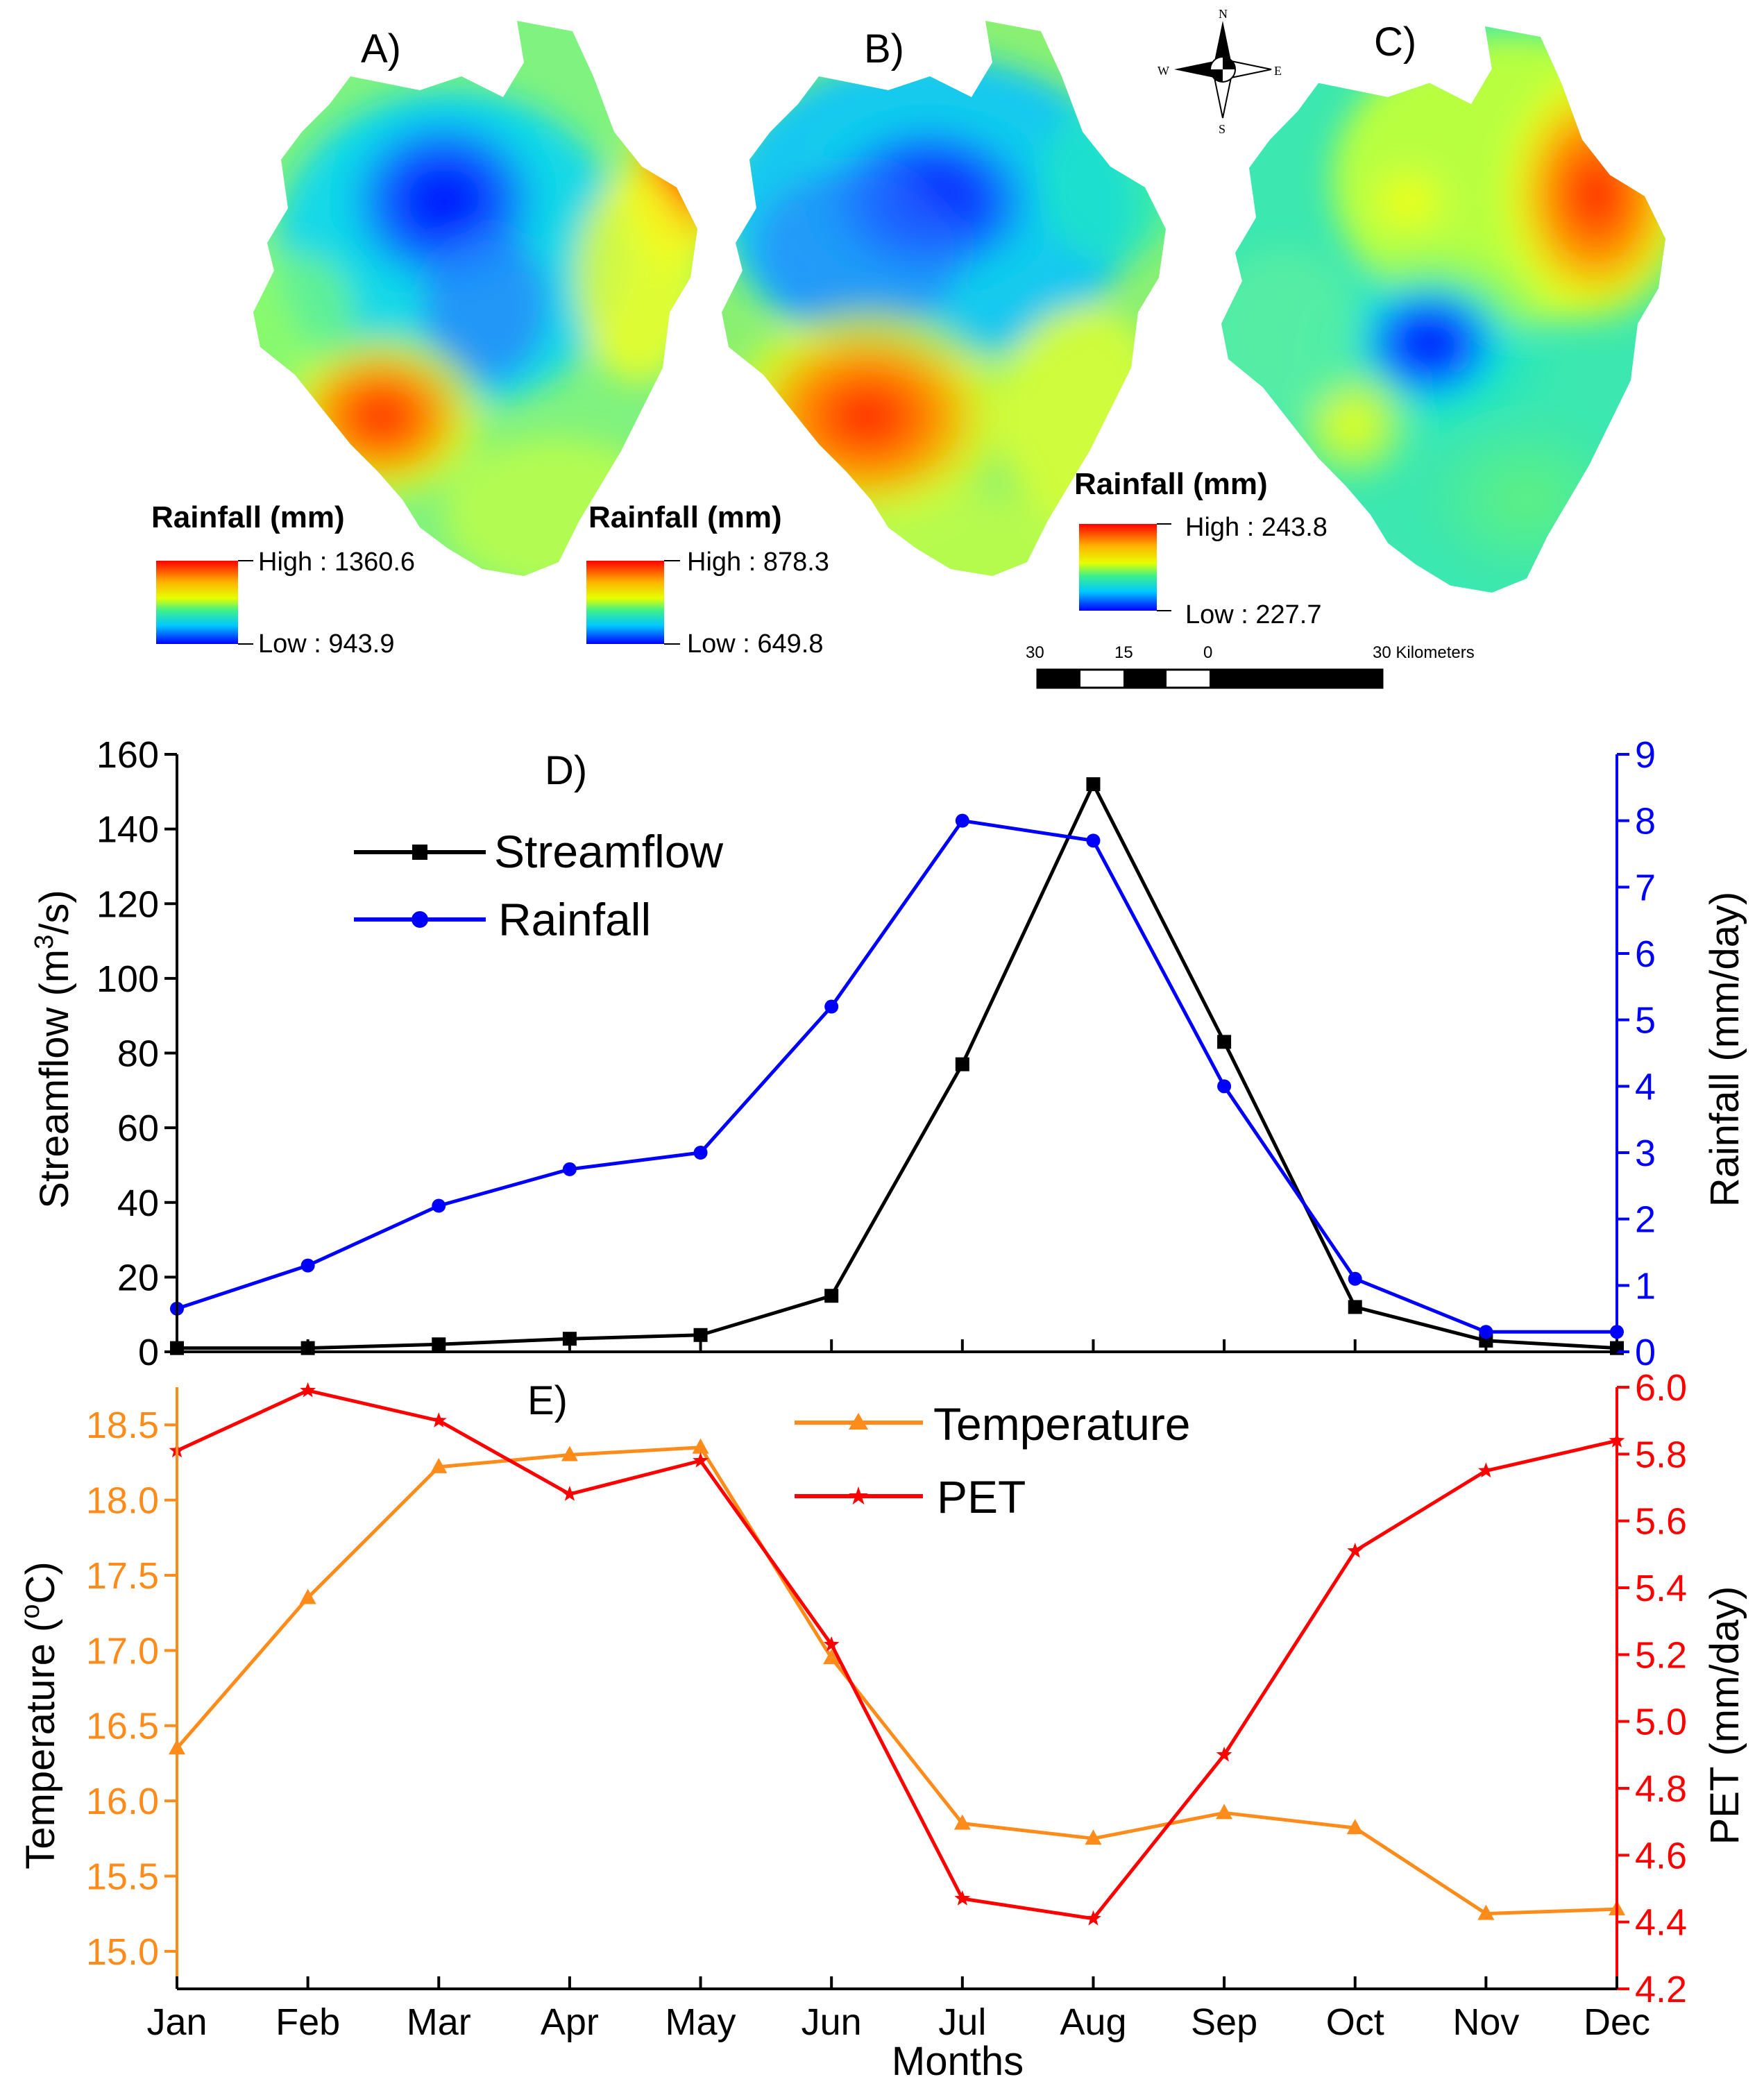 Image resolution: width=1764 pixels, height=2077 pixels. Describe the element at coordinates (283, 579) in the screenshot. I see `map-a-legend: Rainfall (mm) High : 1360.6 Low : 943.9` at that location.